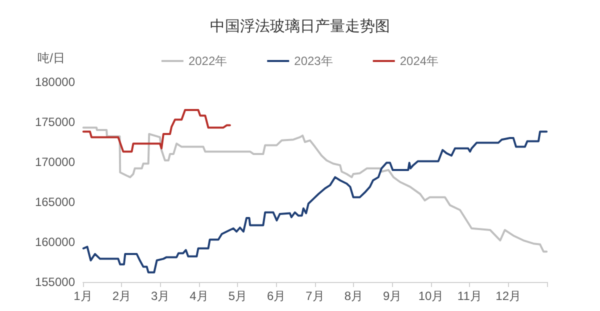 The height and width of the screenshot is (311, 600). I want to click on x-tick-label: 7月, so click(315, 296).